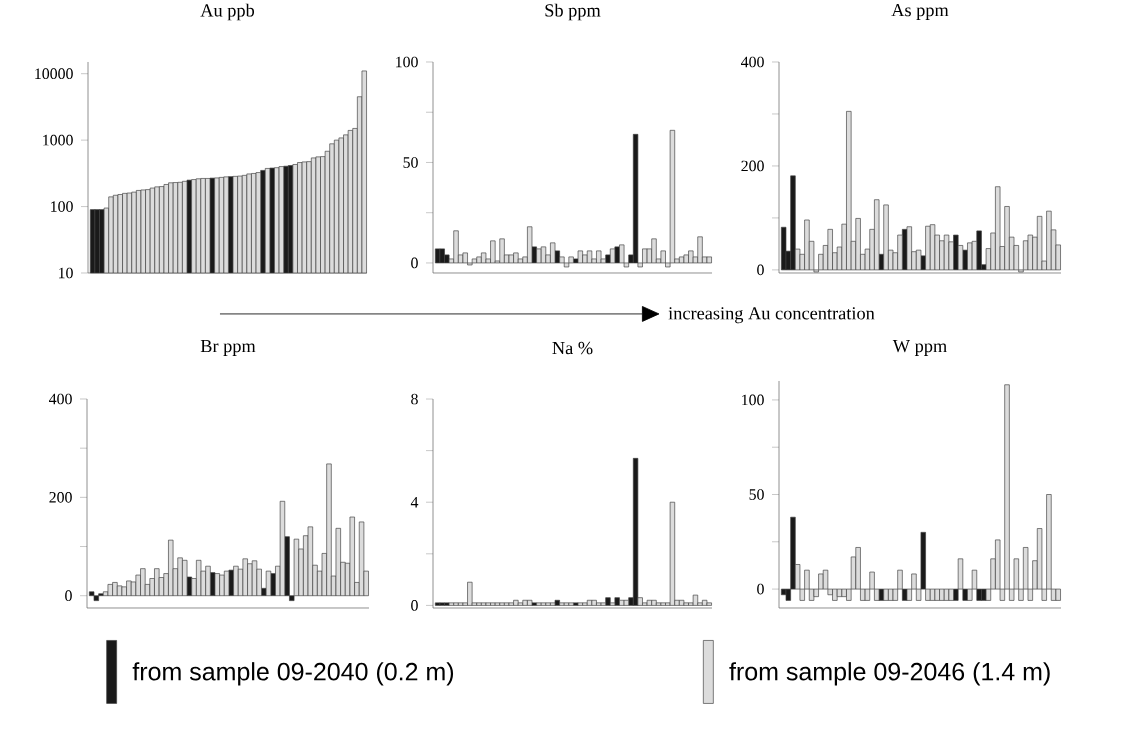 Image resolution: width=1128 pixels, height=733 pixels. I want to click on y-tick-label: 4, so click(414, 502).